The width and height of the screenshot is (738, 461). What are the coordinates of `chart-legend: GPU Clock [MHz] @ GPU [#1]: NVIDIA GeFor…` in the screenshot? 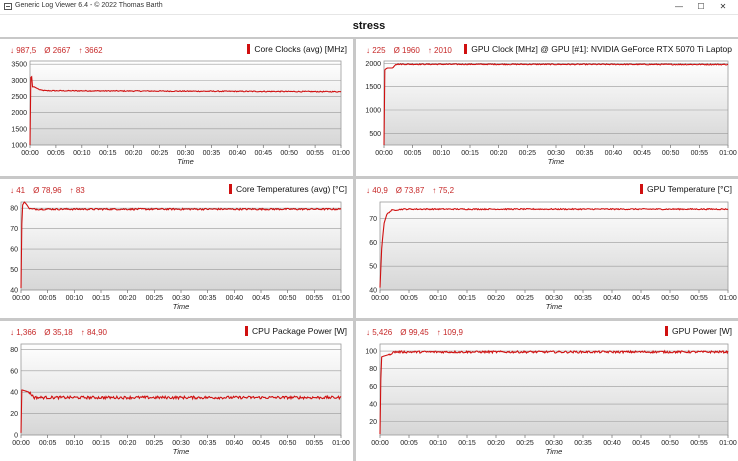 It's located at (598, 49).